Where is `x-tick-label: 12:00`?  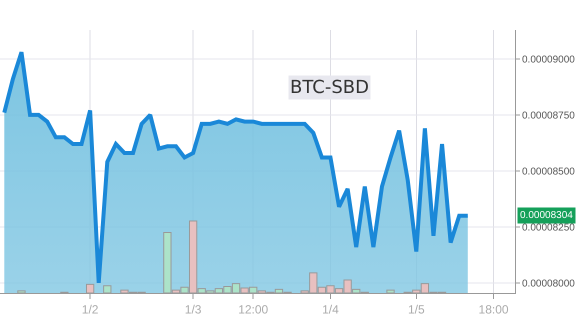 x-tick-label: 12:00 is located at coordinates (253, 309).